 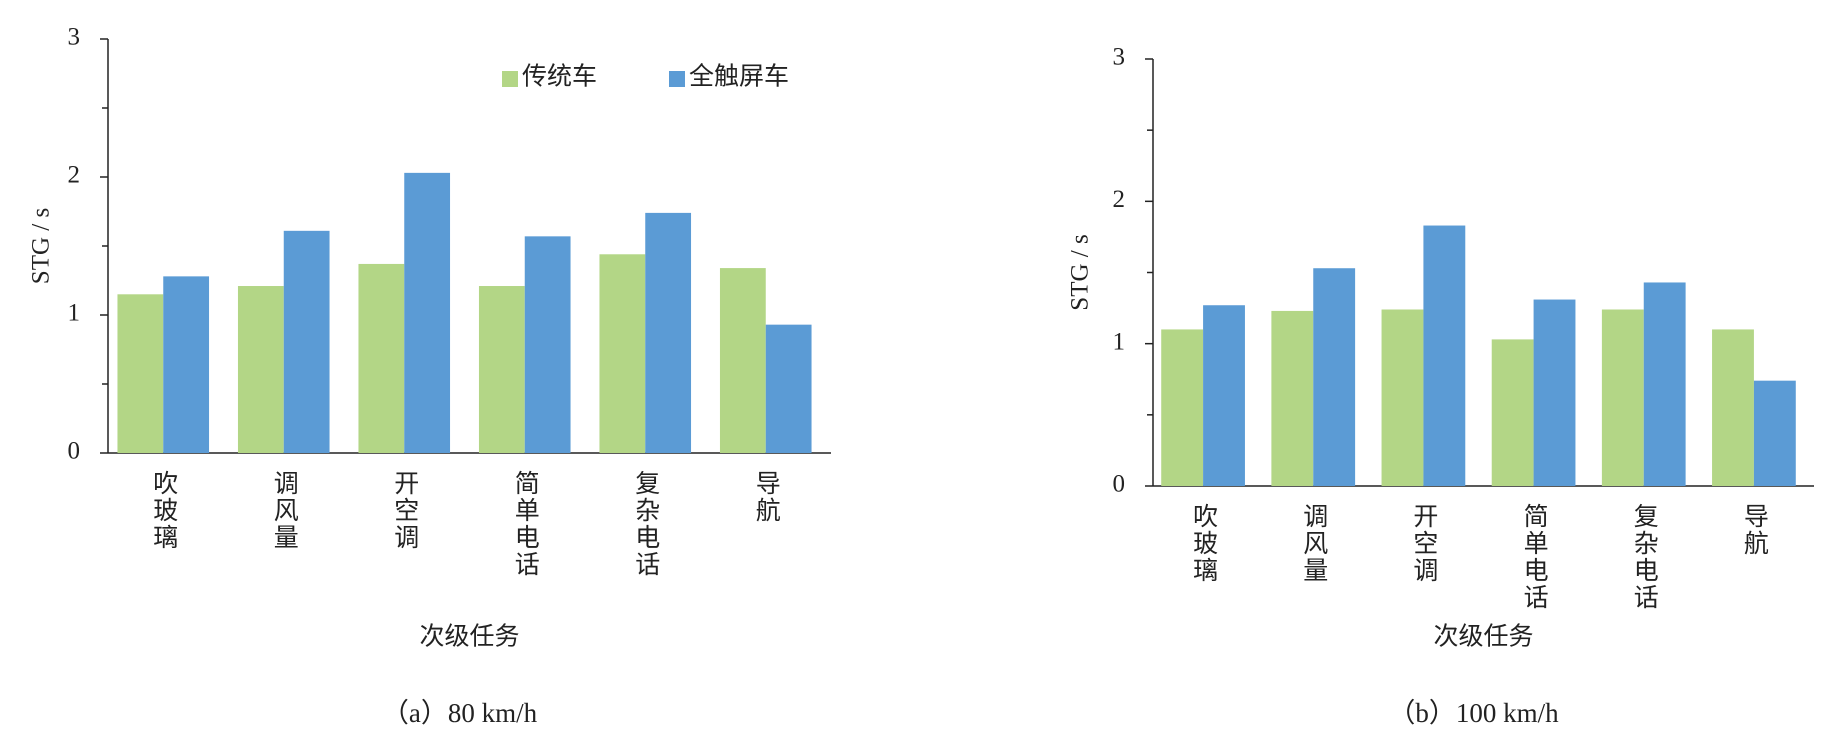 I want to click on legend-label: 传统车, so click(x=559, y=77).